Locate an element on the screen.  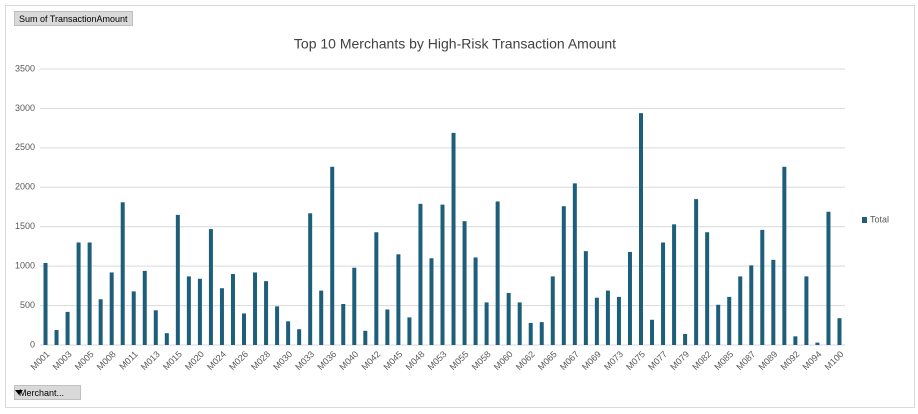
y-tick-label: 500 is located at coordinates (27, 305).